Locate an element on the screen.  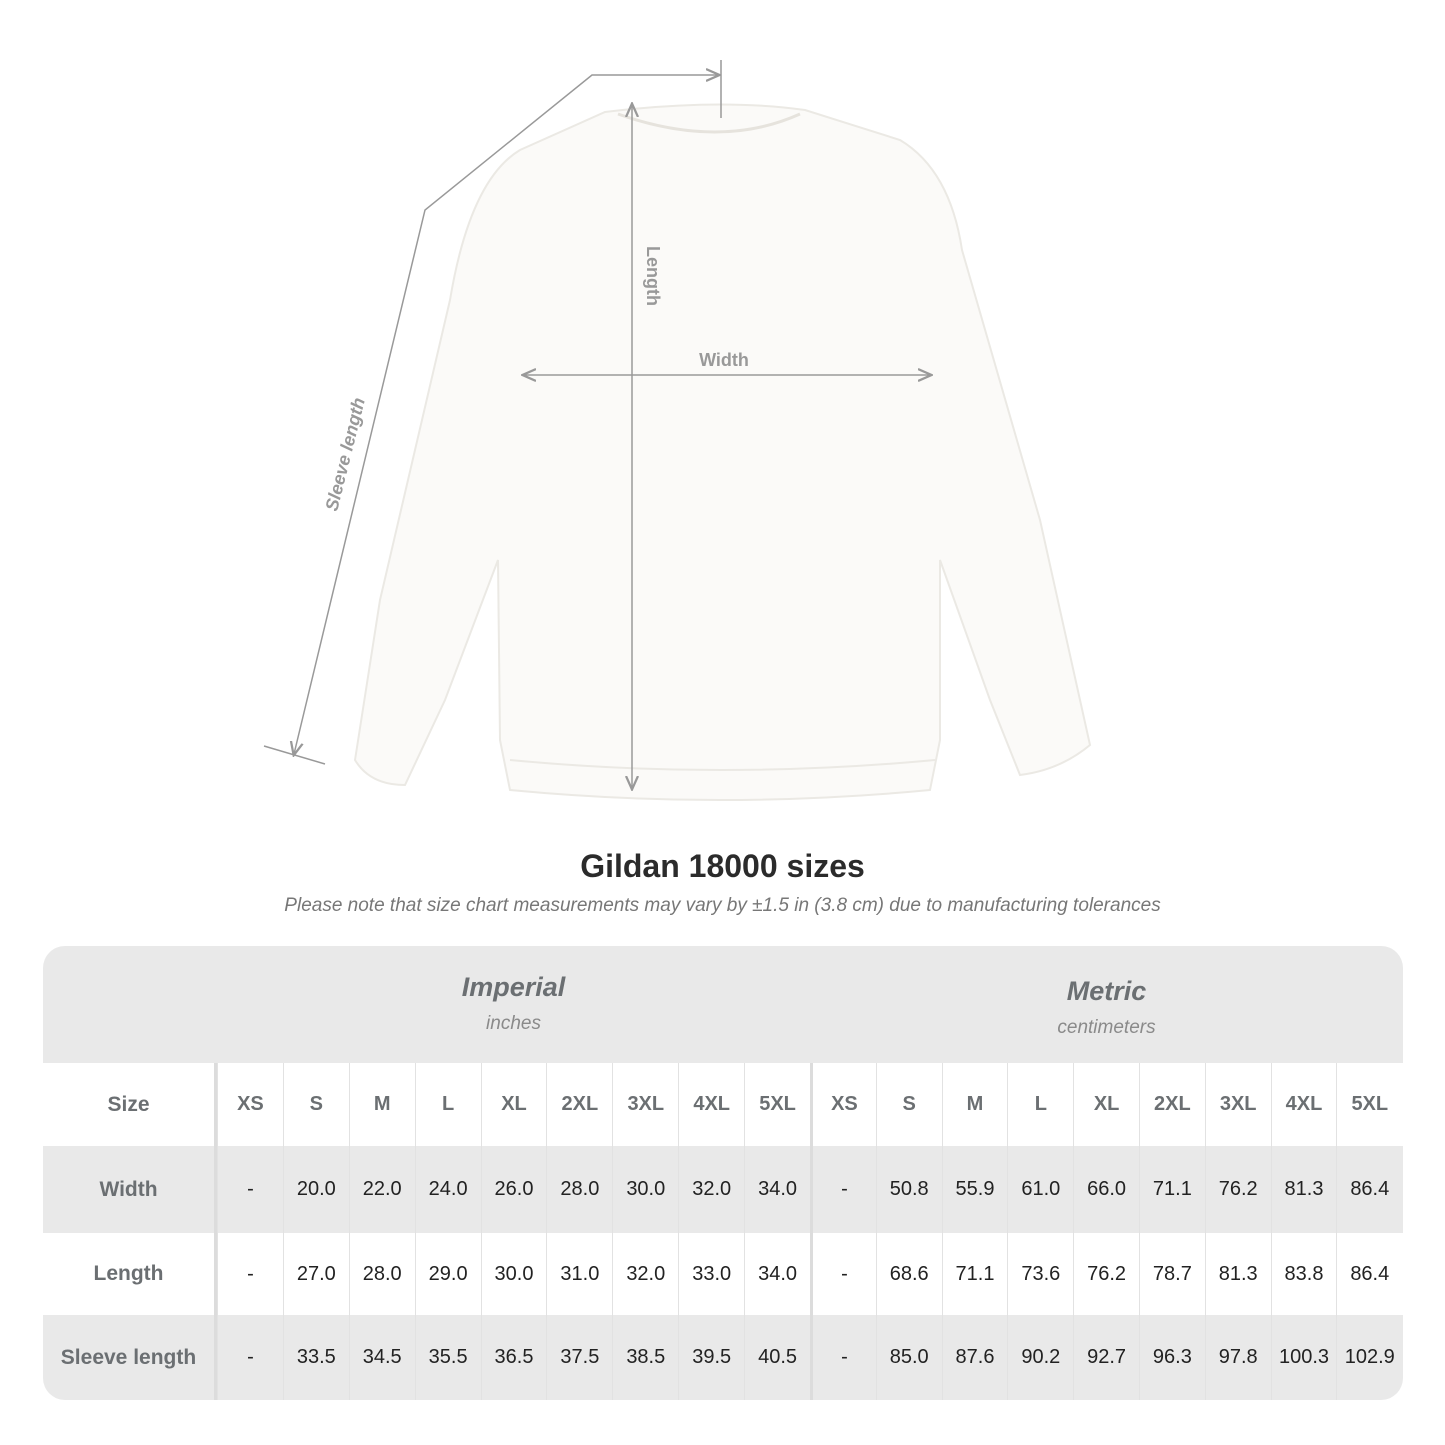
imperial-value-cell: 40.5 is located at coordinates (777, 1357).